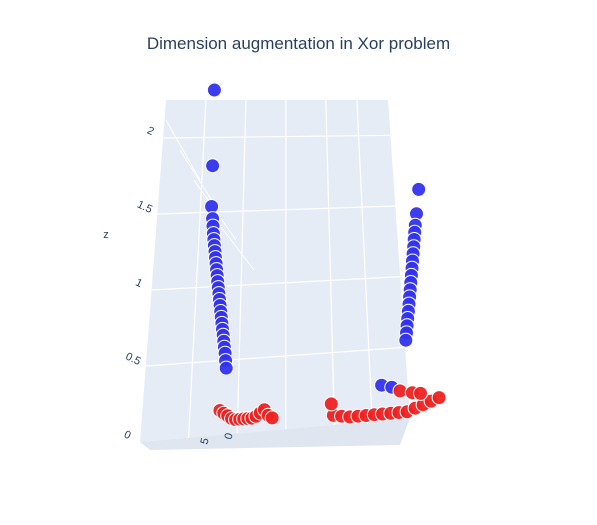  What do you see at coordinates (150, 131) in the screenshot?
I see `z-tick-4: 2` at bounding box center [150, 131].